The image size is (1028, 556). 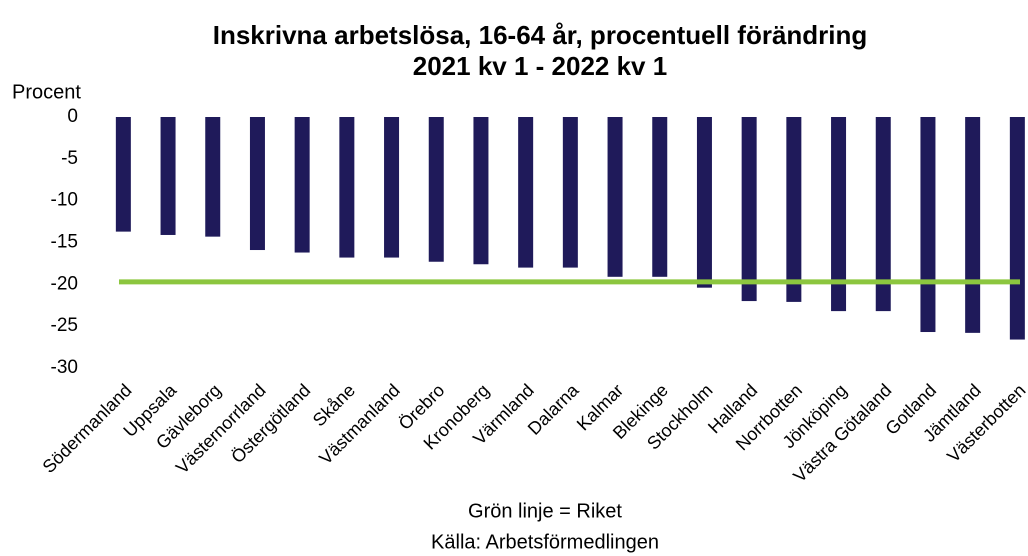 What do you see at coordinates (46, 92) in the screenshot?
I see `y-axis-label: Procent` at bounding box center [46, 92].